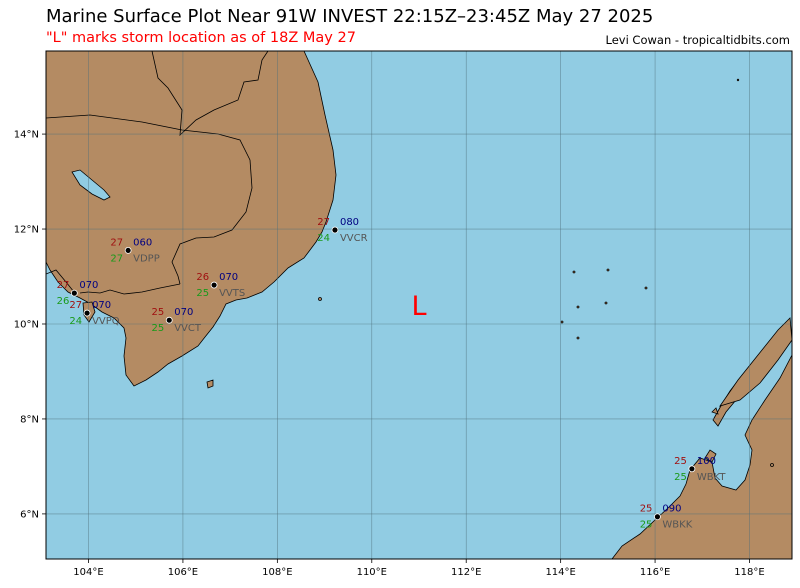  What do you see at coordinates (176, 320) in the screenshot?
I see `station-plot: 25 070 25 VVCT` at bounding box center [176, 320].